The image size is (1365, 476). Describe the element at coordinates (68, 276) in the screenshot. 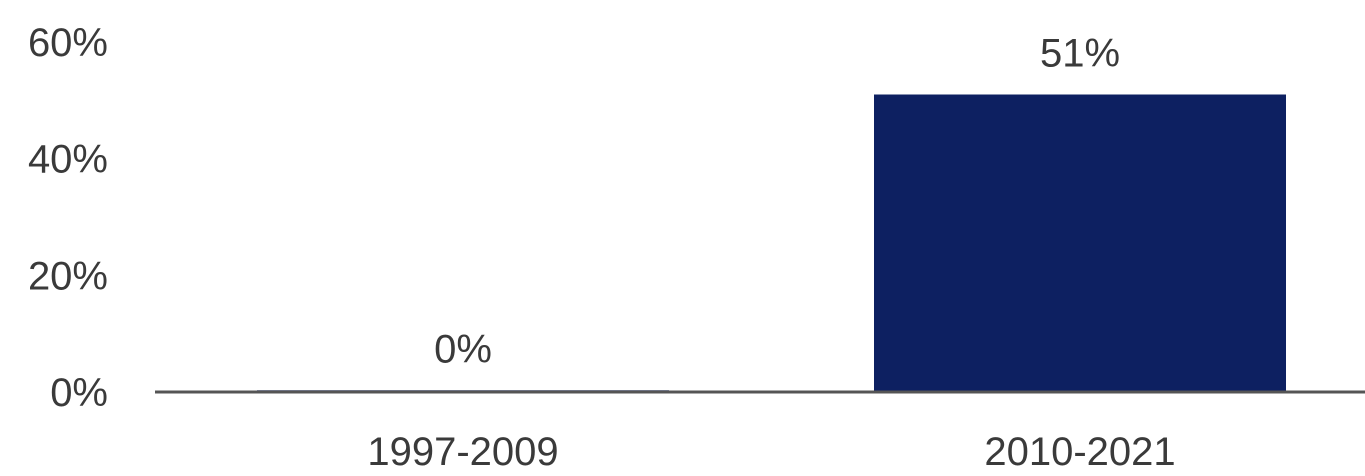

I see `y-tick-label: 20%` at that location.